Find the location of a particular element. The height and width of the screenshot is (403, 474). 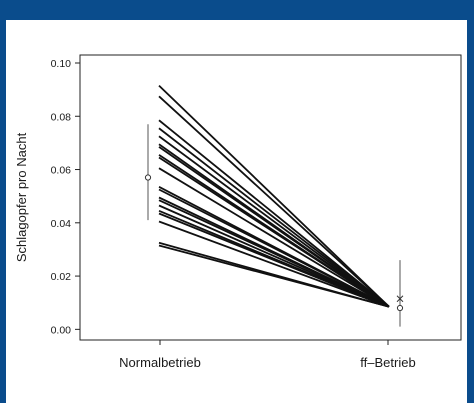

y-tick-label: 0.10 is located at coordinates (61, 64).